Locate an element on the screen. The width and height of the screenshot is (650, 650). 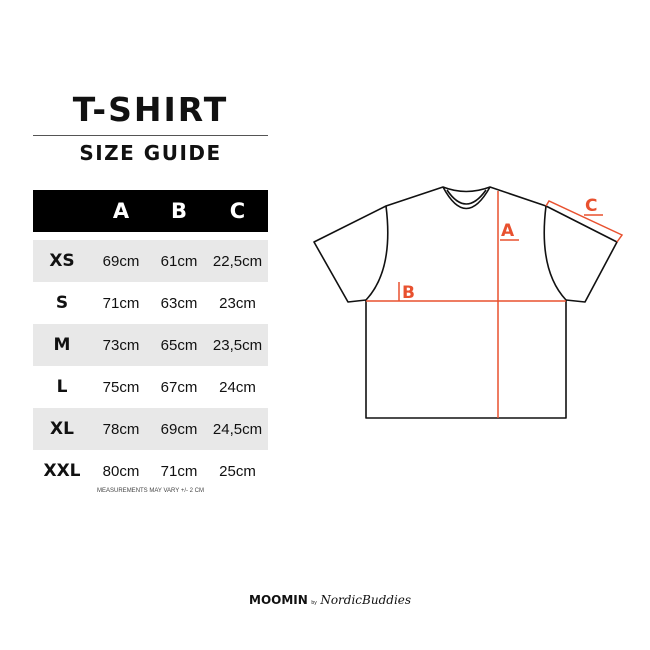
brand-logo: MOOMIN by NordicBuddies is located at coordinates (330, 599).